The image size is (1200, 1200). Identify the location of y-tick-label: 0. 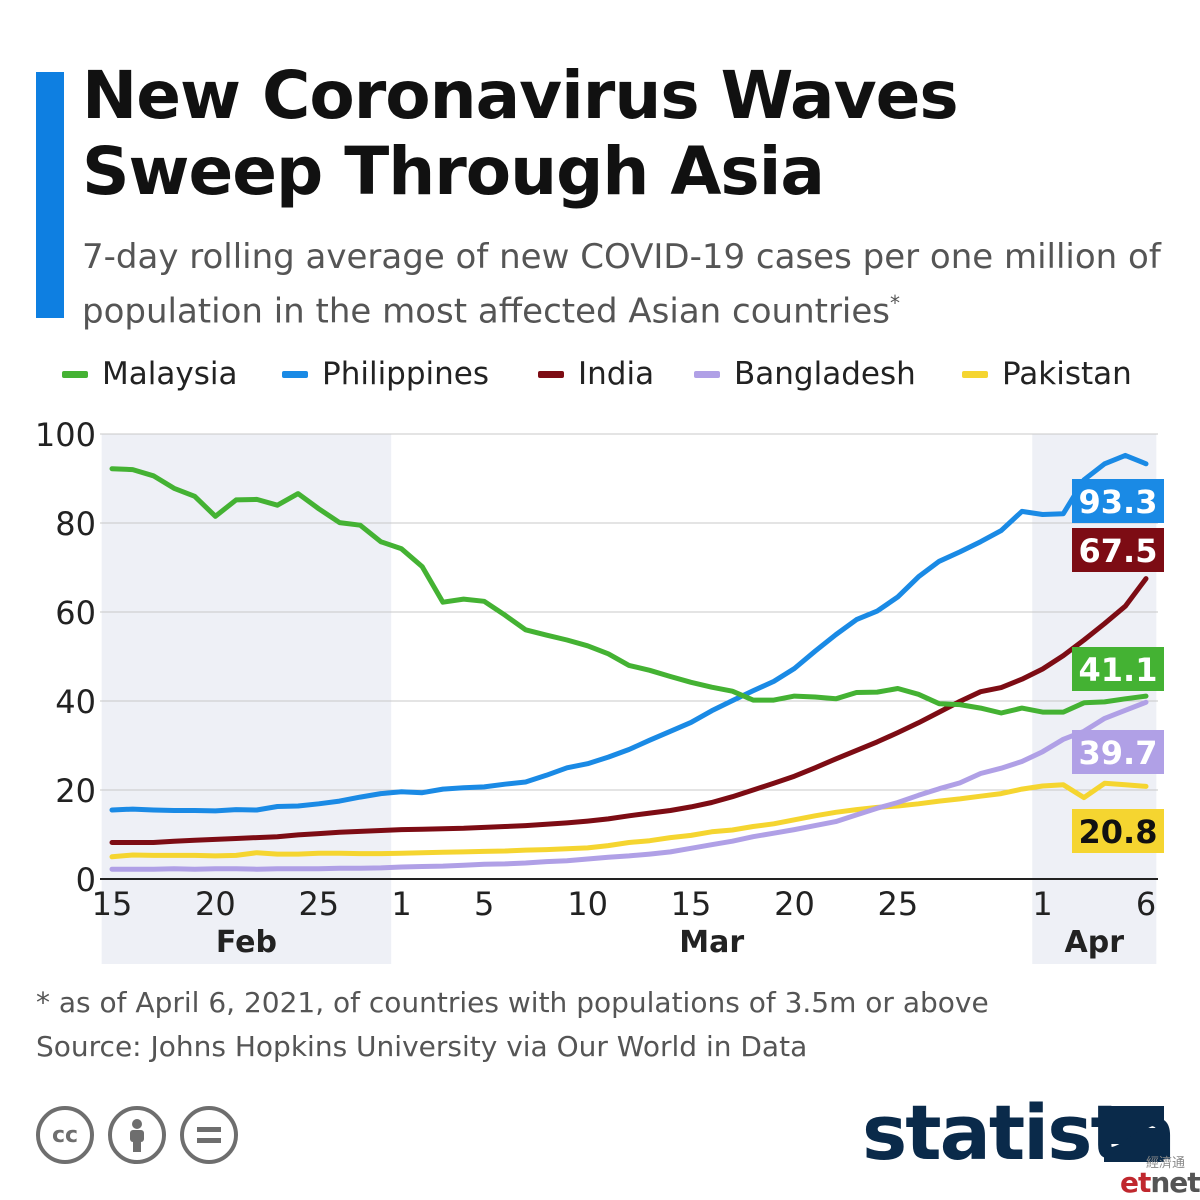
(86, 880).